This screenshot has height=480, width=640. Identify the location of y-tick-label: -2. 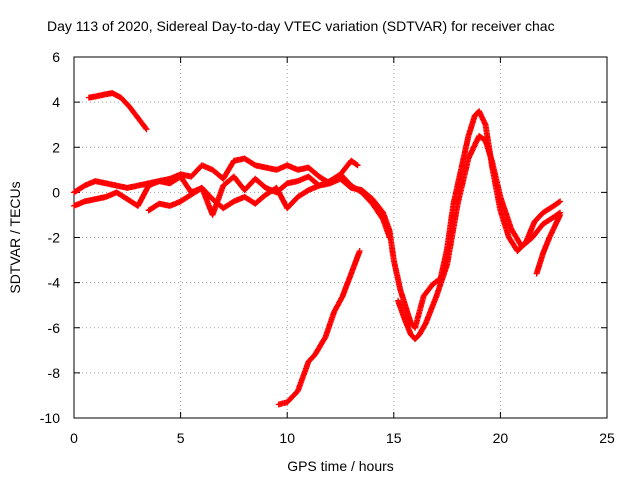
(54, 238).